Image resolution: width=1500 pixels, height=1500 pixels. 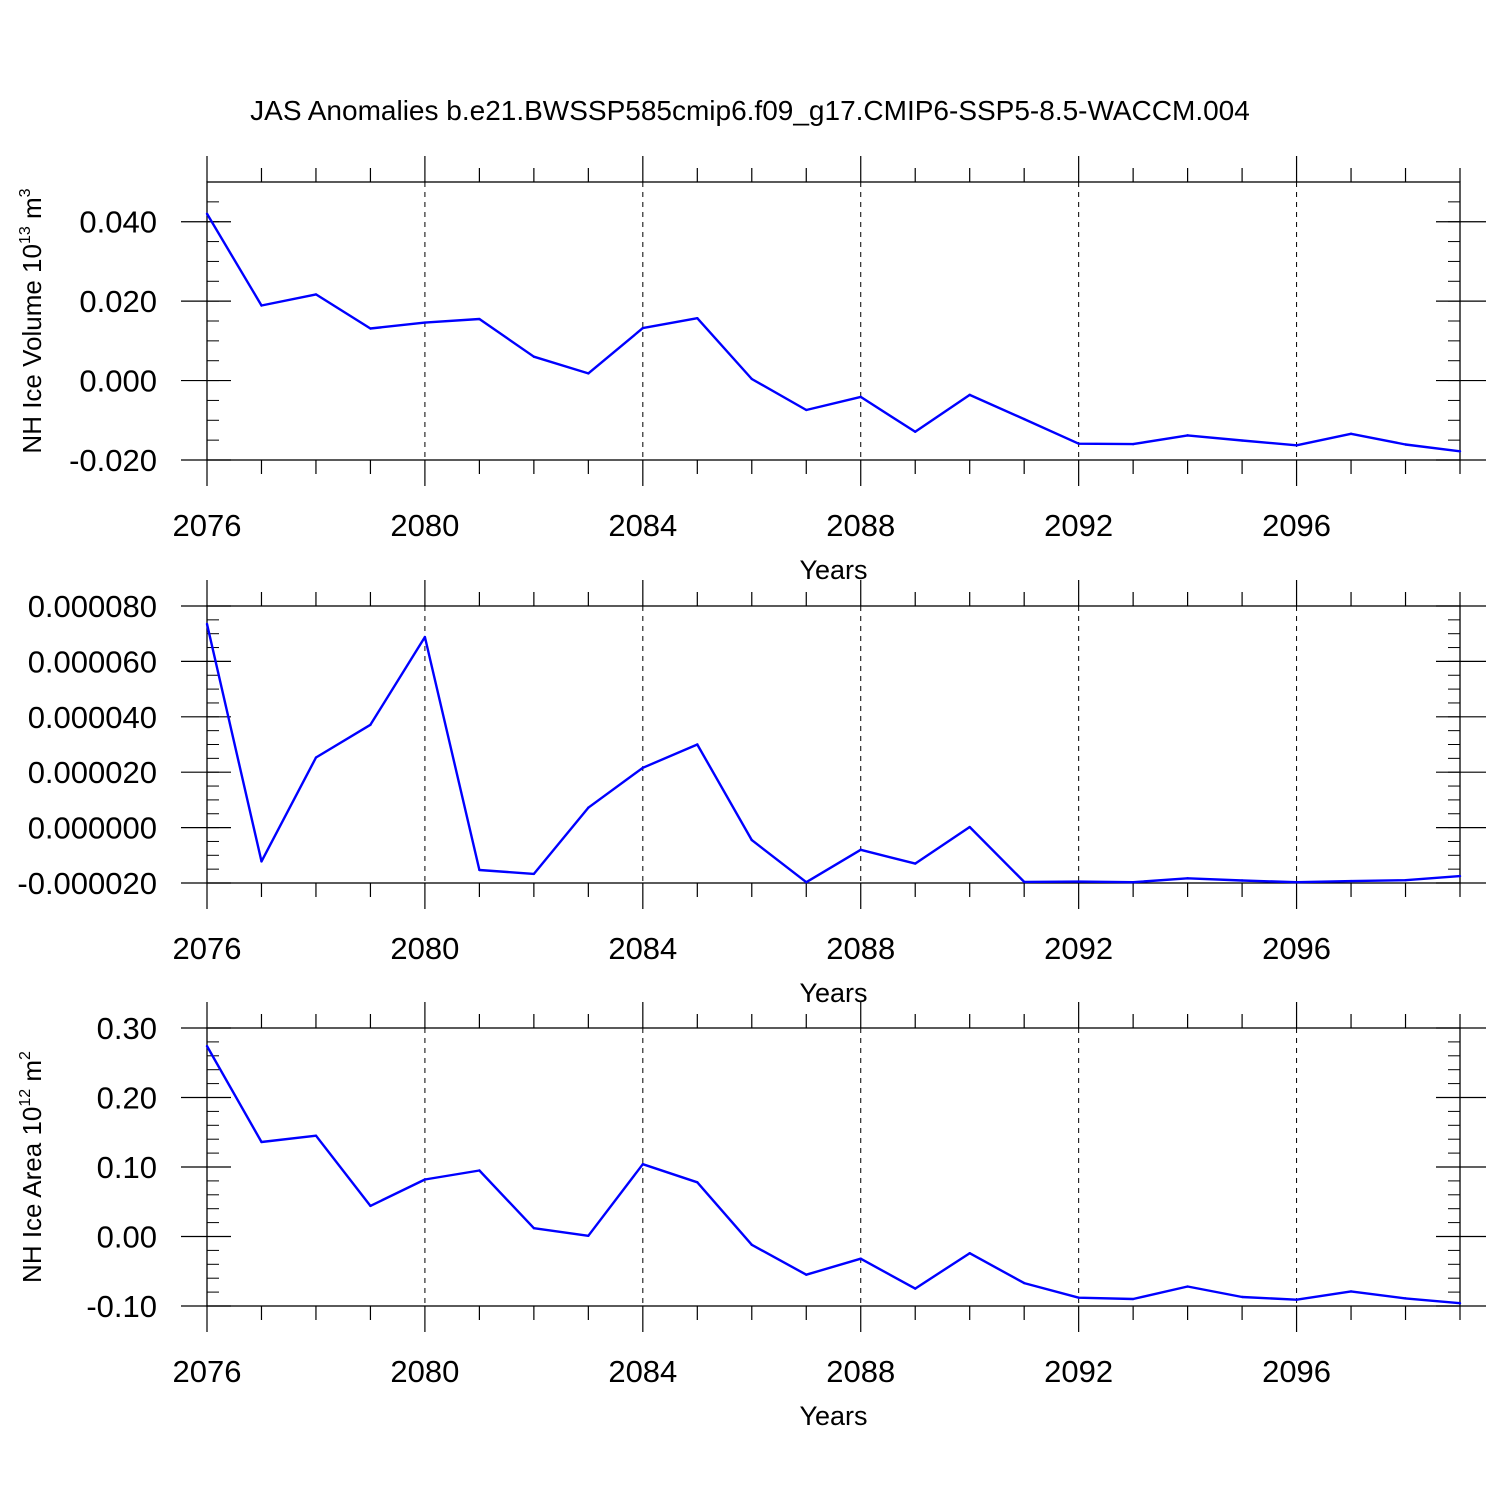 I want to click on y-tick-label: 0.000040, so click(x=92, y=717).